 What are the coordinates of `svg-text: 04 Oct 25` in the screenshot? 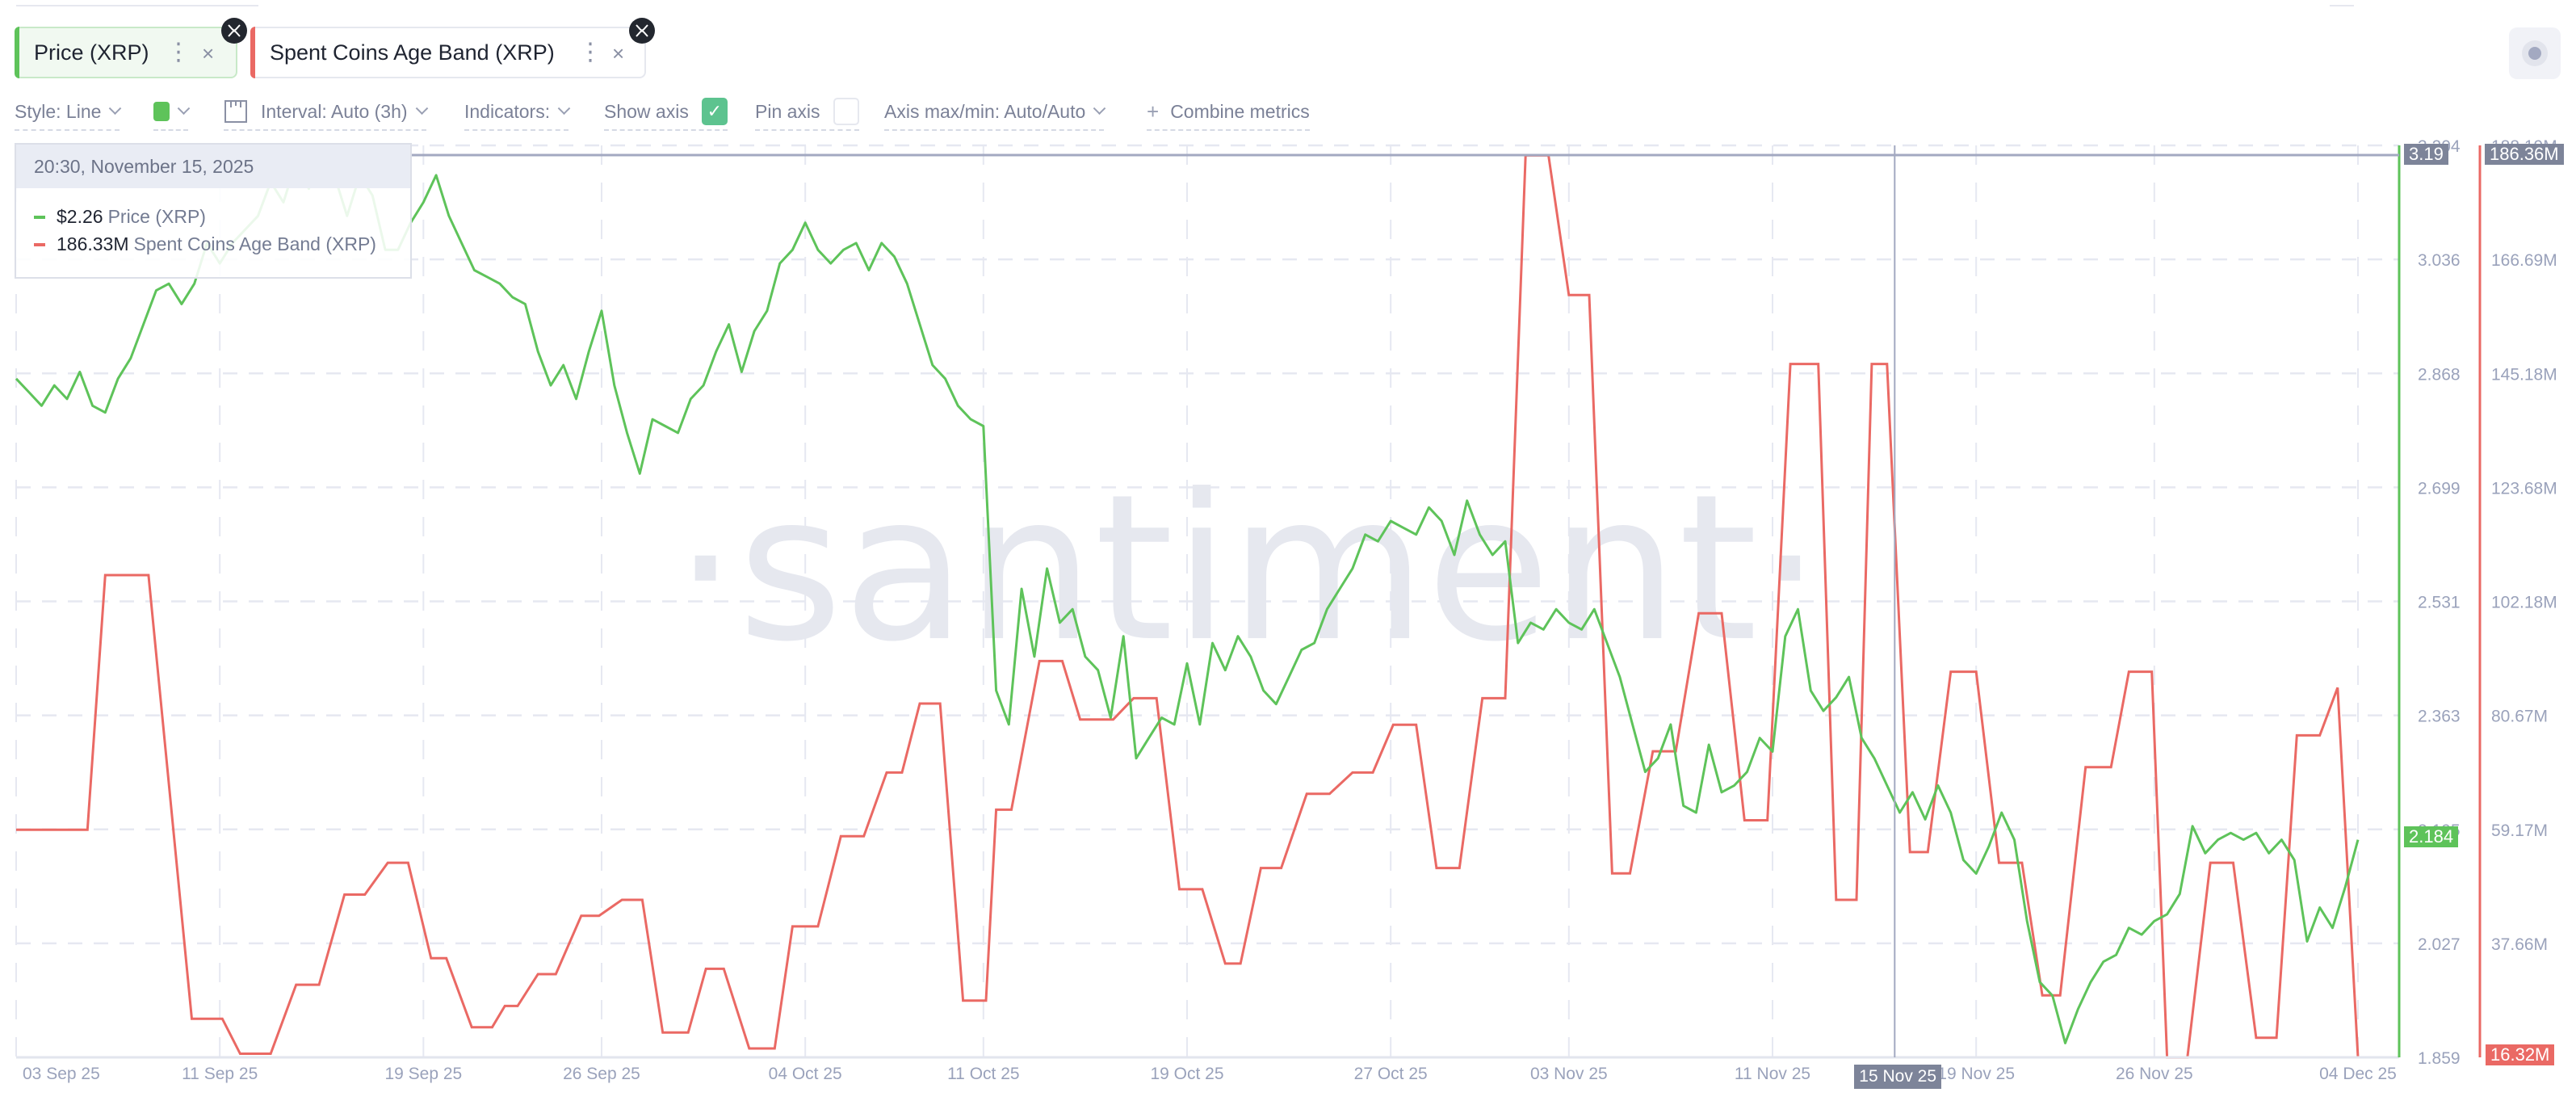 It's located at (805, 1074).